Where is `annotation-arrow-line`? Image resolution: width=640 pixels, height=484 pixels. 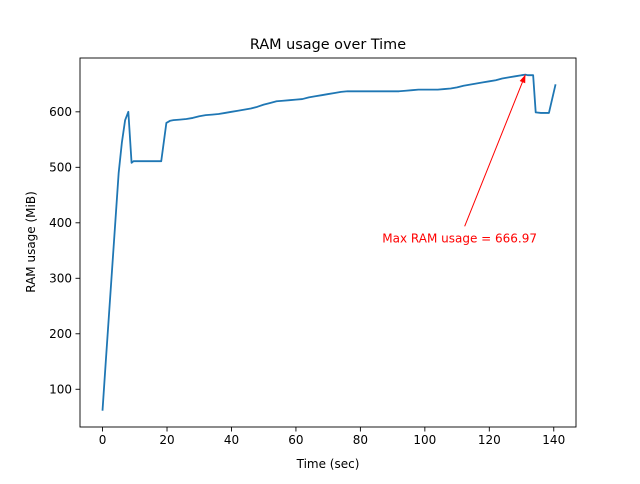 annotation-arrow-line is located at coordinates (495, 150).